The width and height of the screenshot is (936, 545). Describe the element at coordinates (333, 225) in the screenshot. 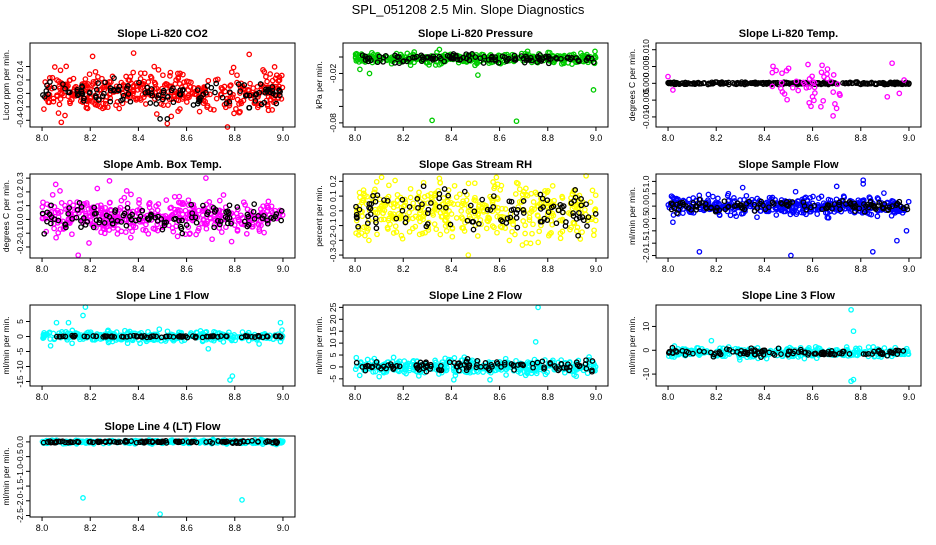

I see `y-tick-label: -0.1` at that location.